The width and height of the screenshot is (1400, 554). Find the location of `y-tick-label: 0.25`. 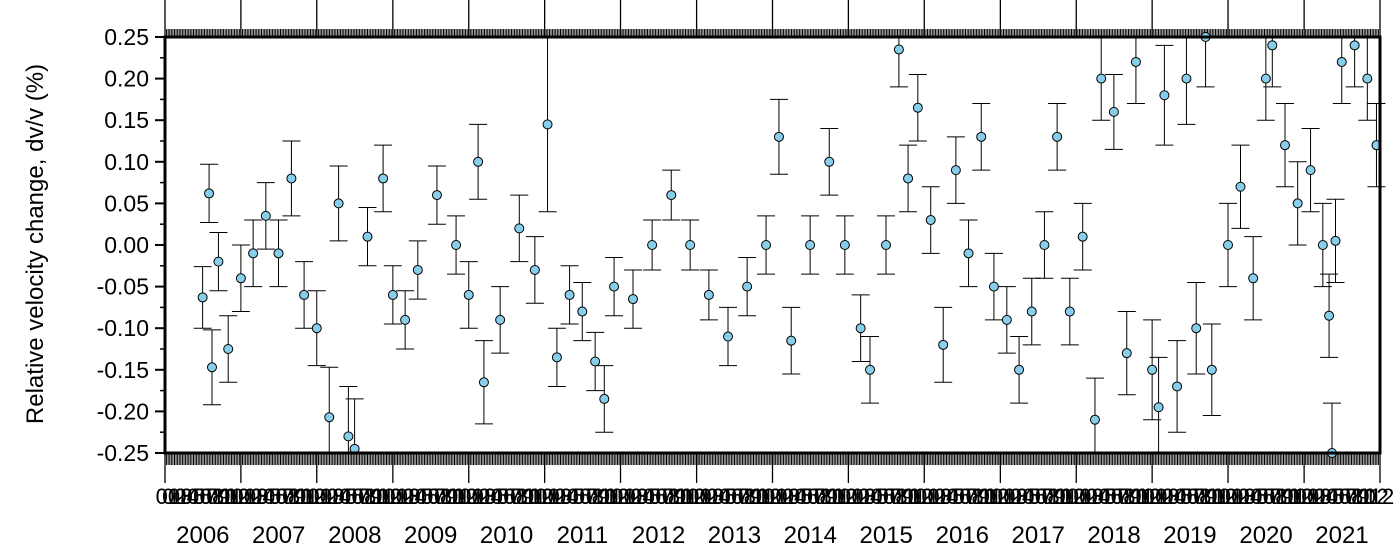

y-tick-label: 0.25 is located at coordinates (126, 37).